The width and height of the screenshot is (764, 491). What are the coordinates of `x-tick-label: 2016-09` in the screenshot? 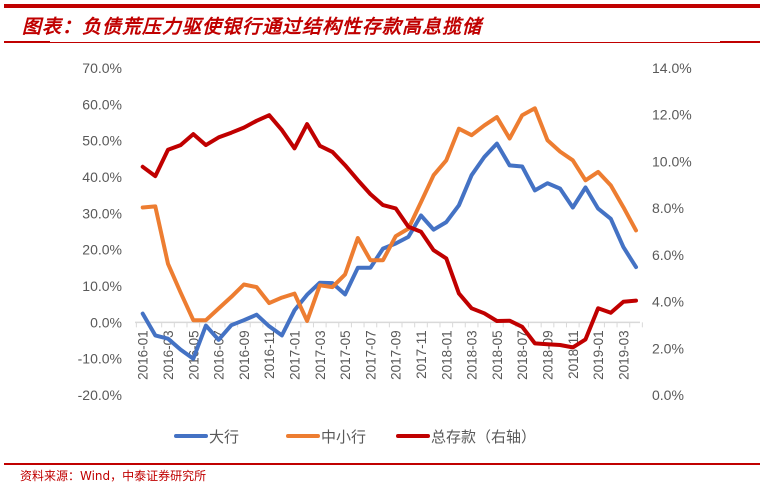 It's located at (244, 355).